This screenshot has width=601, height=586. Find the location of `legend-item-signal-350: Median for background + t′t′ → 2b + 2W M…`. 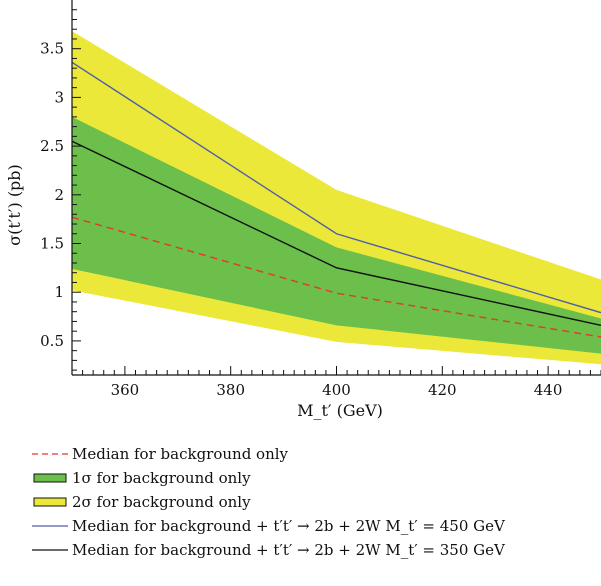

legend-item-signal-350: Median for background + t′t′ → 2b + 2W M… is located at coordinates (313, 550).